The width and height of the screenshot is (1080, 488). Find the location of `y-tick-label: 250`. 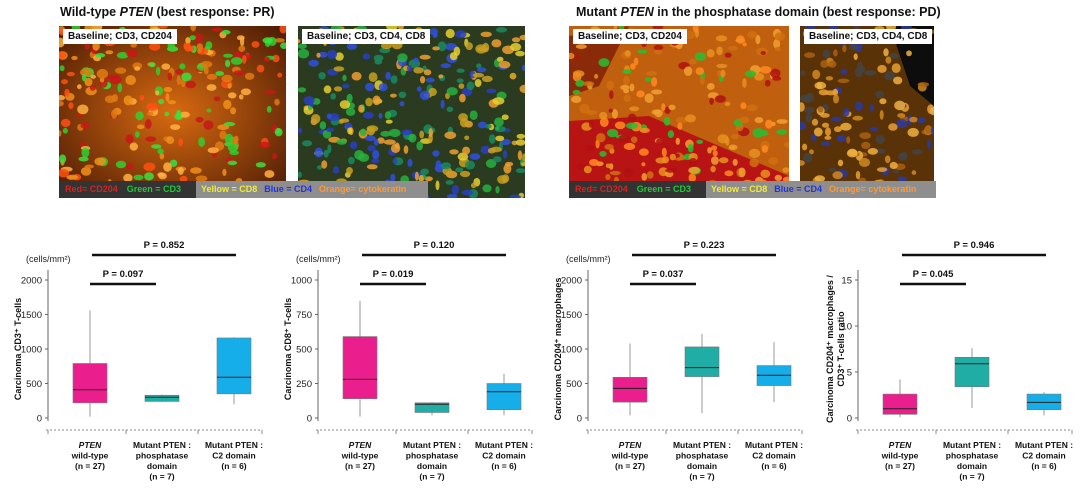

y-tick-label: 250 is located at coordinates (304, 384).